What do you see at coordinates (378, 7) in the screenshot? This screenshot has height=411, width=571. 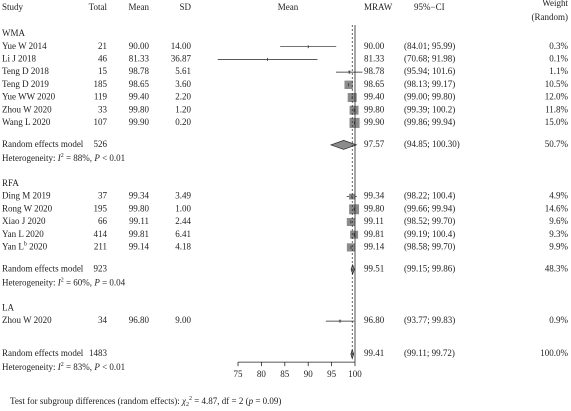 I see `column-header: MRAW` at bounding box center [378, 7].